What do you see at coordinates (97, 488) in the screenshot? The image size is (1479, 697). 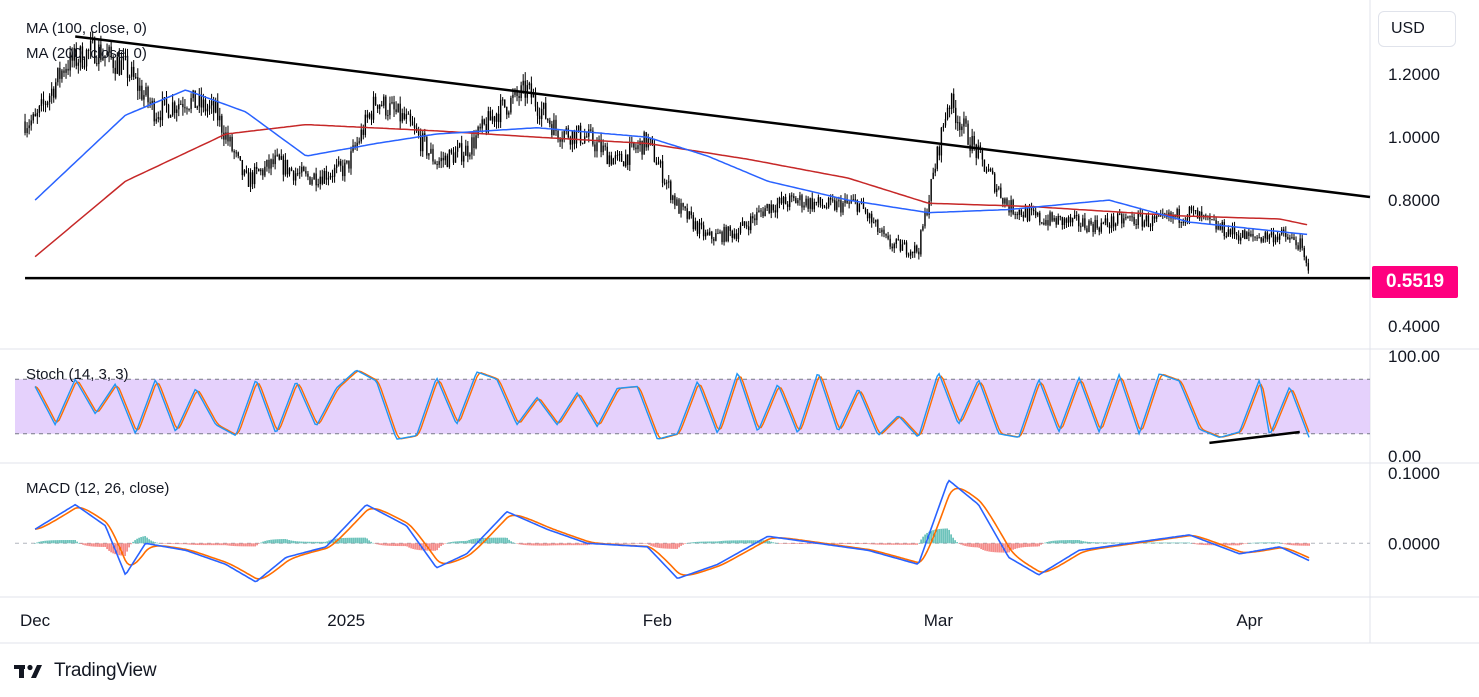 I see `macd-legend: MACD (12, 26, close)` at bounding box center [97, 488].